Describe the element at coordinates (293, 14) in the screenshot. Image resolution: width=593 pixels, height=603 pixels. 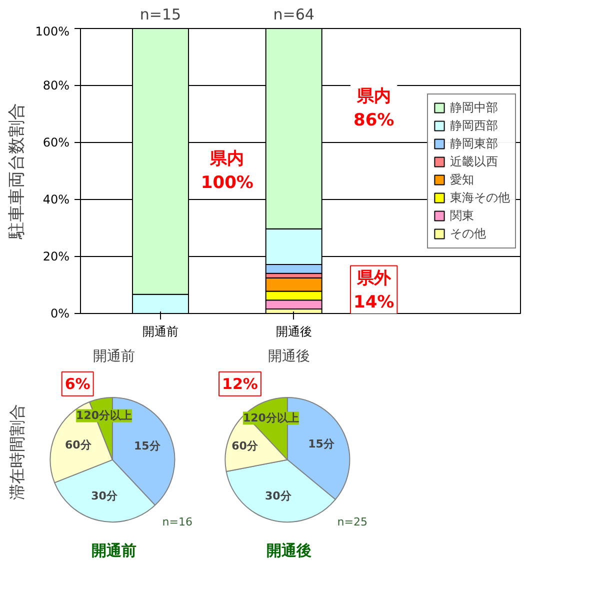
I see `annotation: n=64` at that location.